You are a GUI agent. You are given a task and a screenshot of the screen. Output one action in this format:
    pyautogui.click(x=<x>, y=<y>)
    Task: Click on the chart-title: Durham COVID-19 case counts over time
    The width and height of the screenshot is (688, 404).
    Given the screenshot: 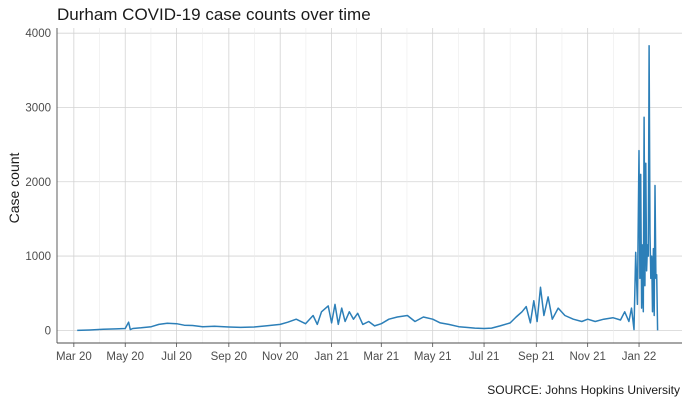 What is the action you would take?
    pyautogui.click(x=214, y=14)
    